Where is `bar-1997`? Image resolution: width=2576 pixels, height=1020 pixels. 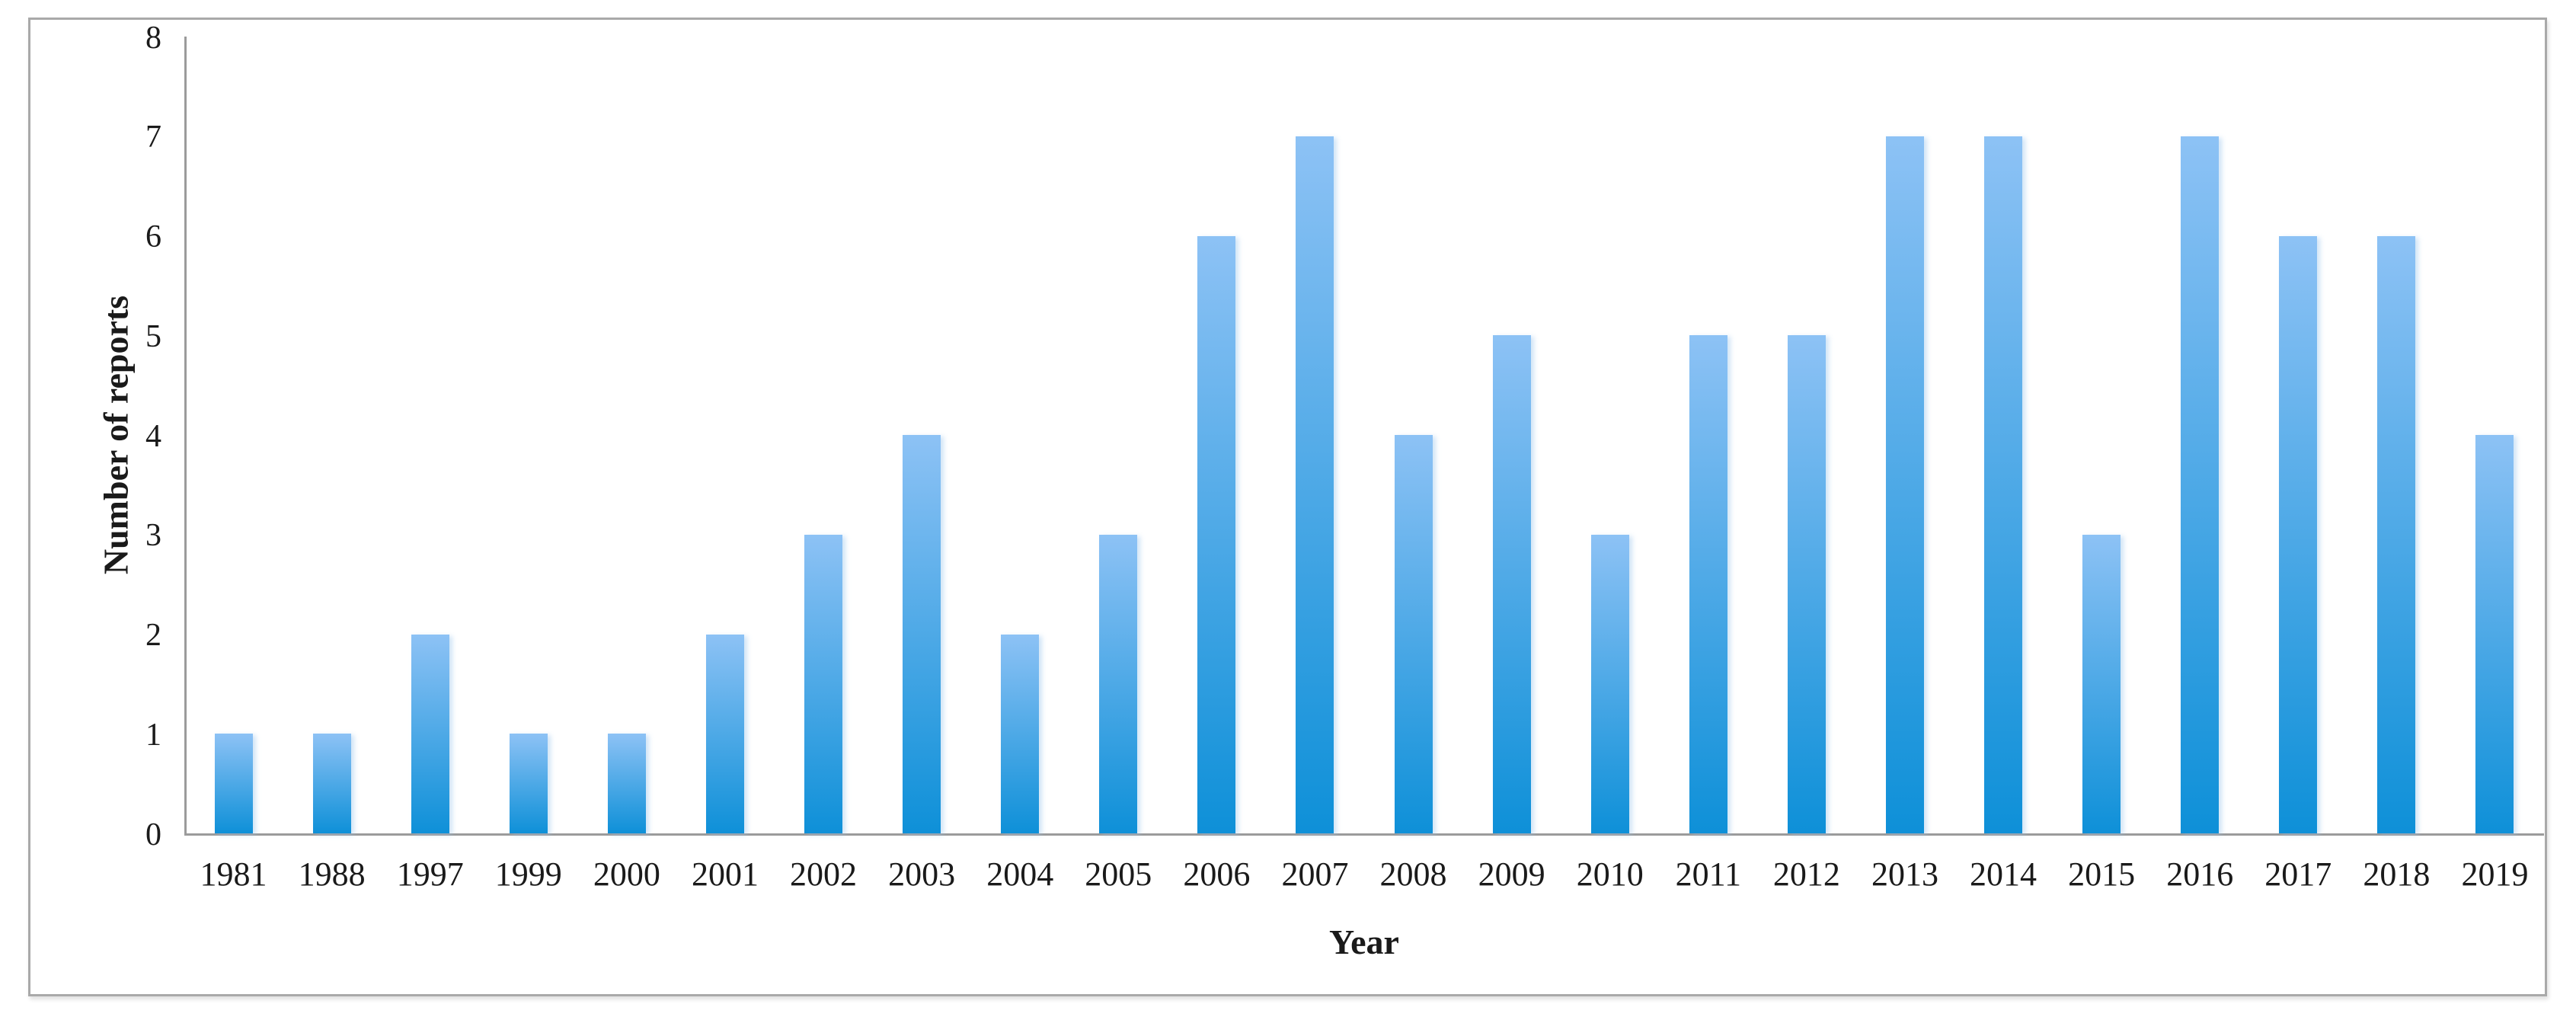 bar-1997 is located at coordinates (430, 733).